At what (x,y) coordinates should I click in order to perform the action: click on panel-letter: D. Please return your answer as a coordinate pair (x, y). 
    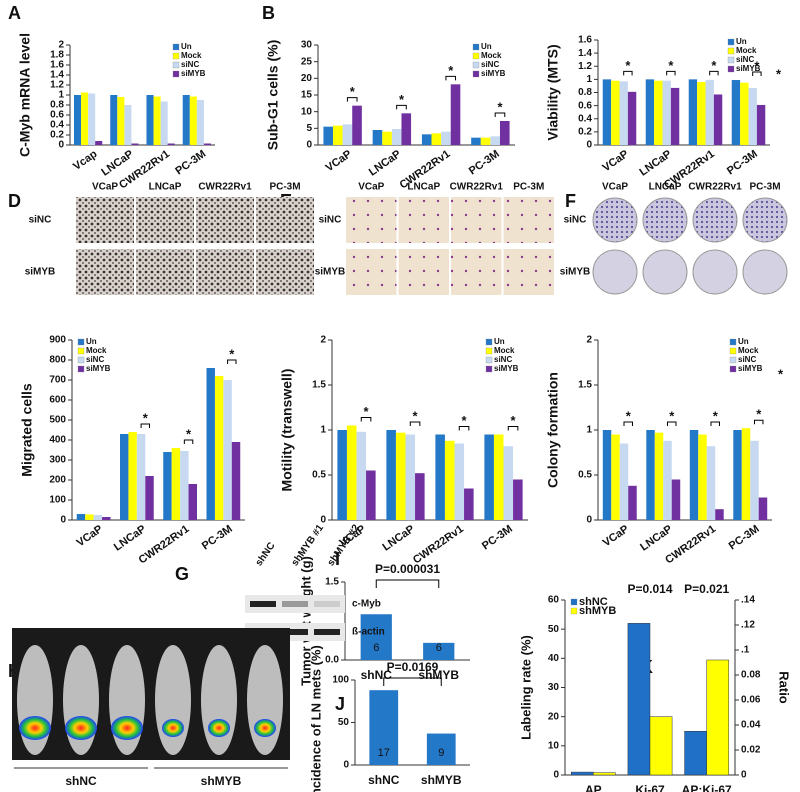
    Looking at the image, I should click on (14, 201).